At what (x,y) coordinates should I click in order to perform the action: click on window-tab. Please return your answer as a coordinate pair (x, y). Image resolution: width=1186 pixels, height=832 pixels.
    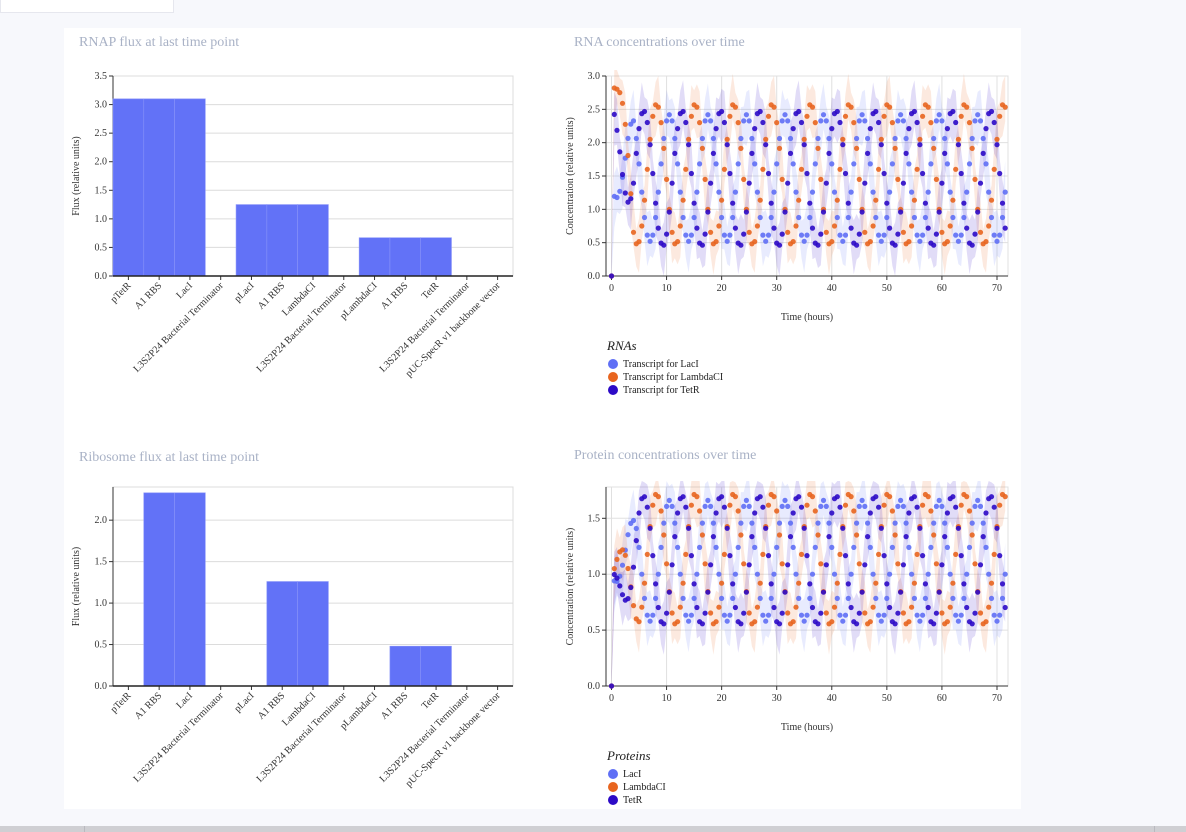
    Looking at the image, I should click on (87, 6).